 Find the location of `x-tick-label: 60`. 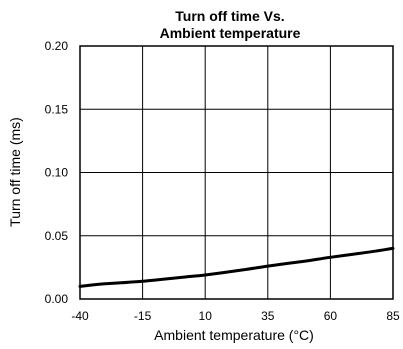

x-tick-label: 60 is located at coordinates (331, 316).